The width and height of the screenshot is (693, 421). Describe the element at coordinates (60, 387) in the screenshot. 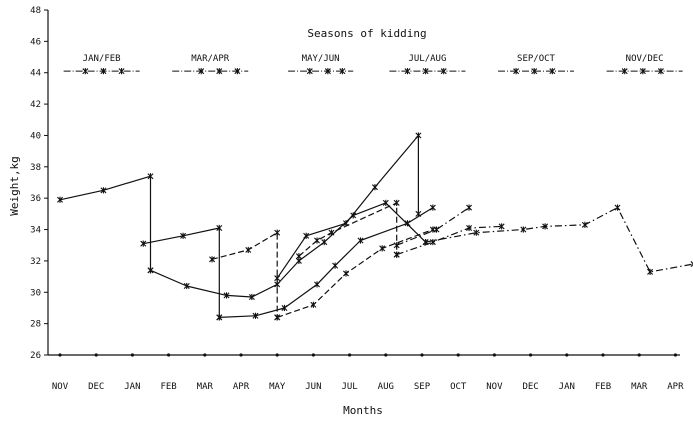

I see `x-tick-label: NOV` at that location.